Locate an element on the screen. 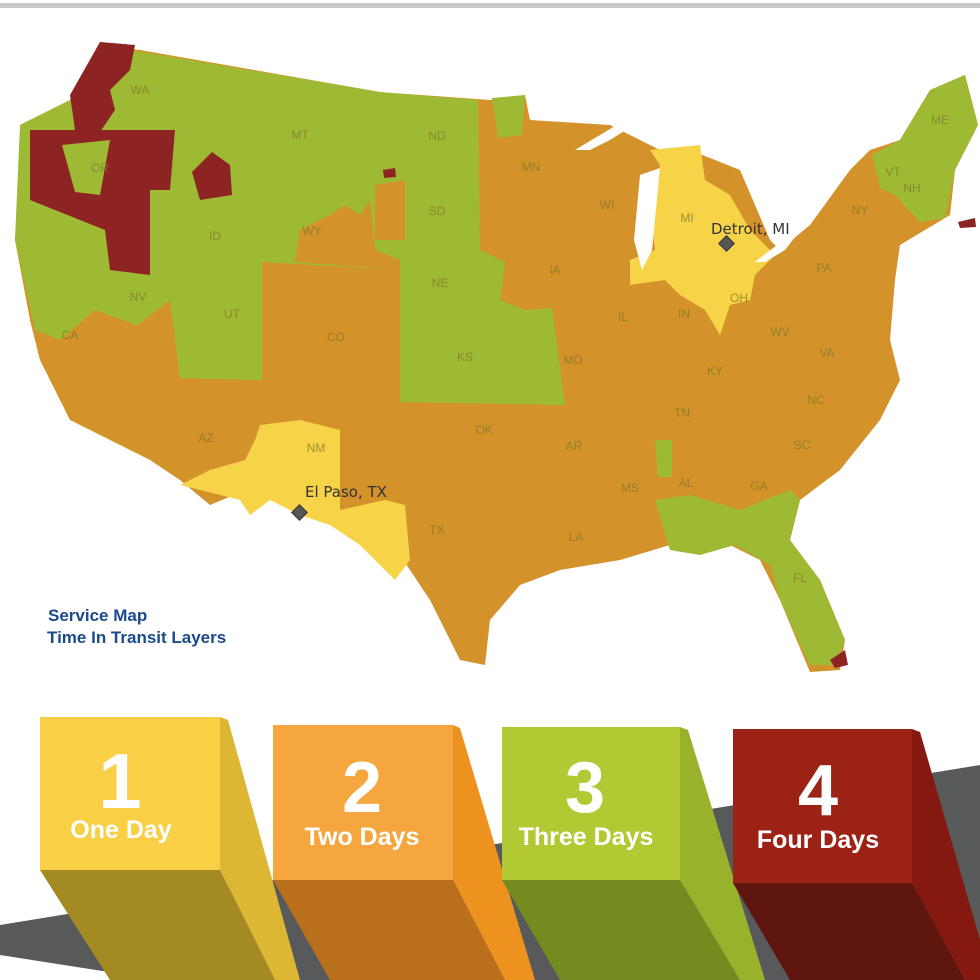 This screenshot has width=980, height=980. state-label: WY is located at coordinates (311, 231).